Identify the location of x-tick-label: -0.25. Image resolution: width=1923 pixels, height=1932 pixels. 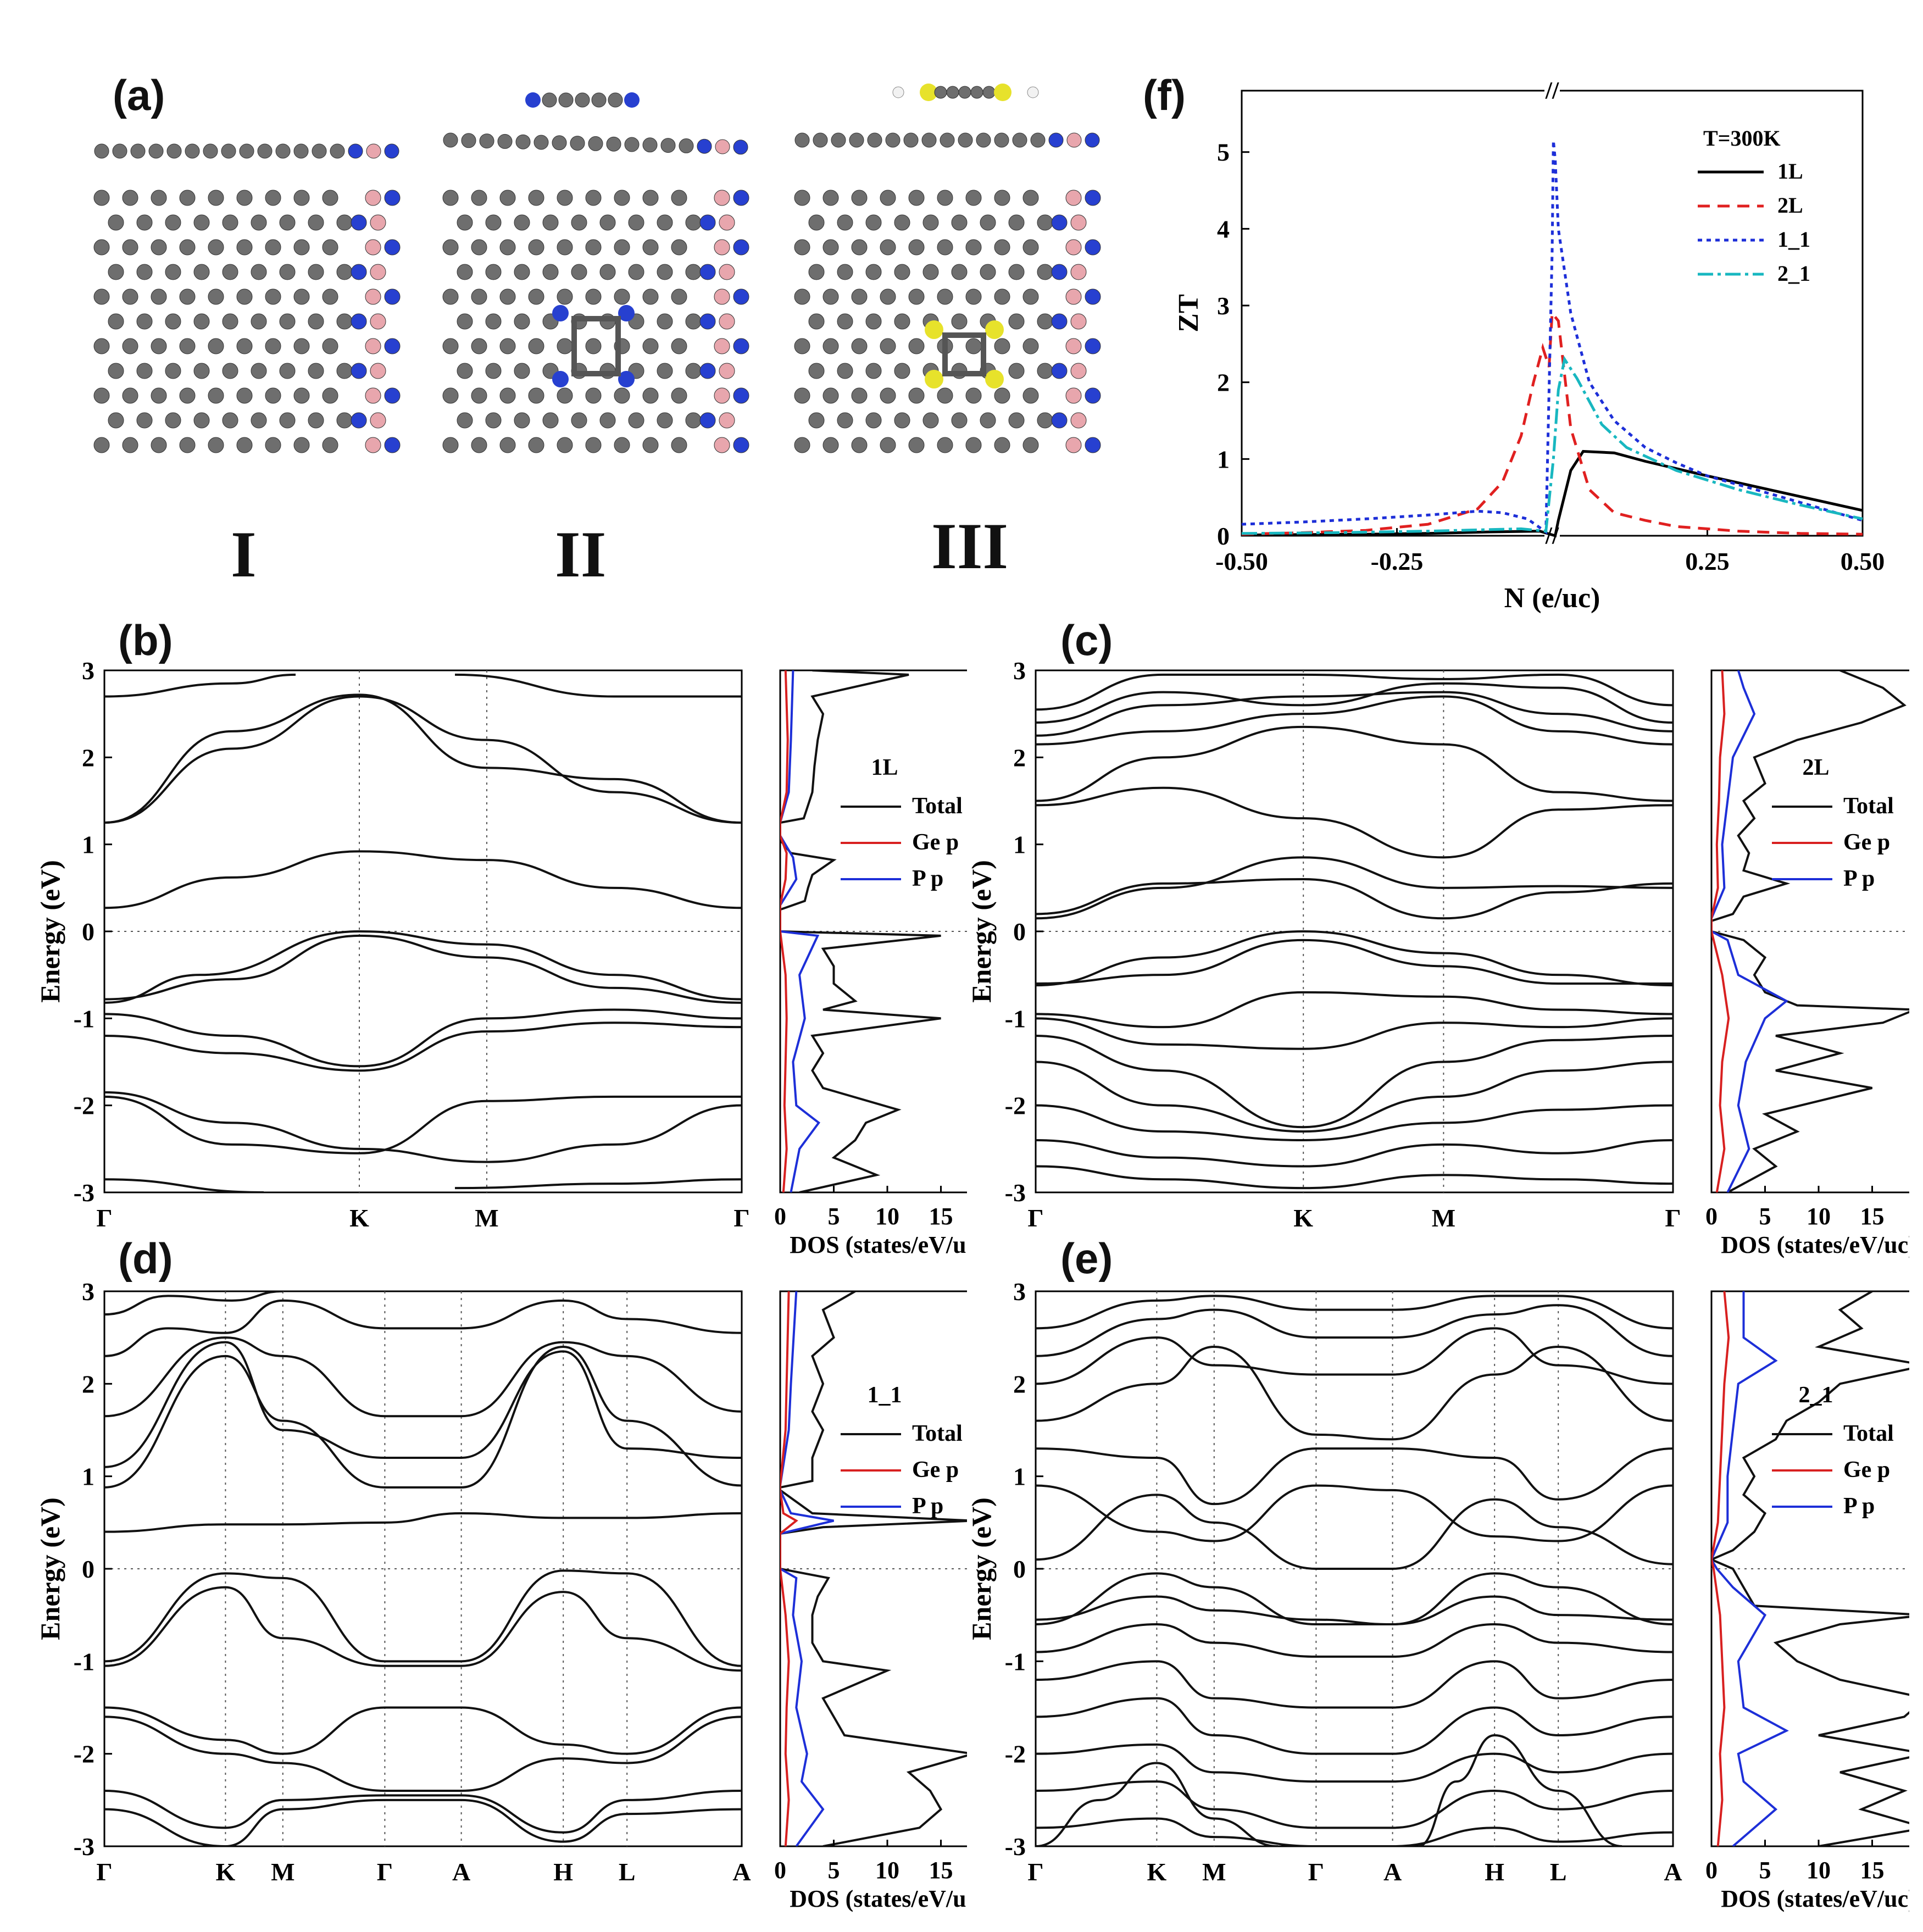
(1397, 561).